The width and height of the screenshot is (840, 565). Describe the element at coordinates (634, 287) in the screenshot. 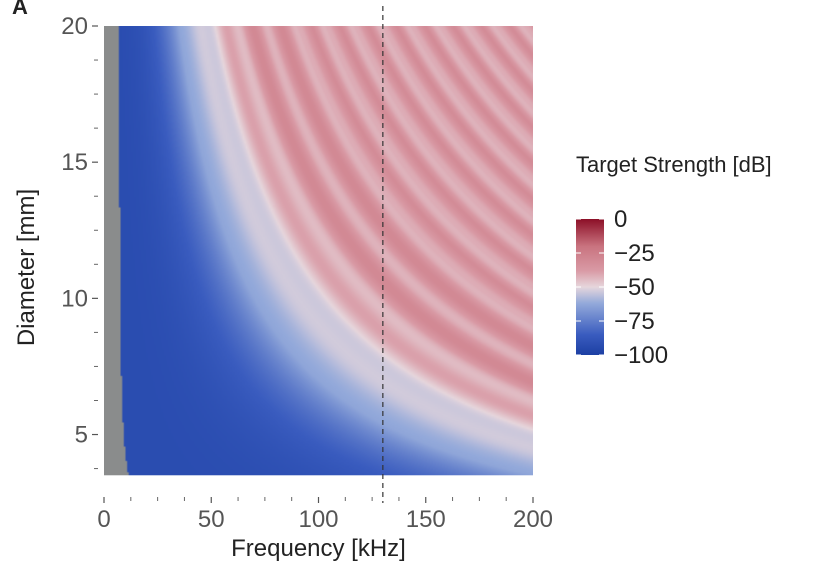

I see `colorbar-tick-label: −50` at that location.